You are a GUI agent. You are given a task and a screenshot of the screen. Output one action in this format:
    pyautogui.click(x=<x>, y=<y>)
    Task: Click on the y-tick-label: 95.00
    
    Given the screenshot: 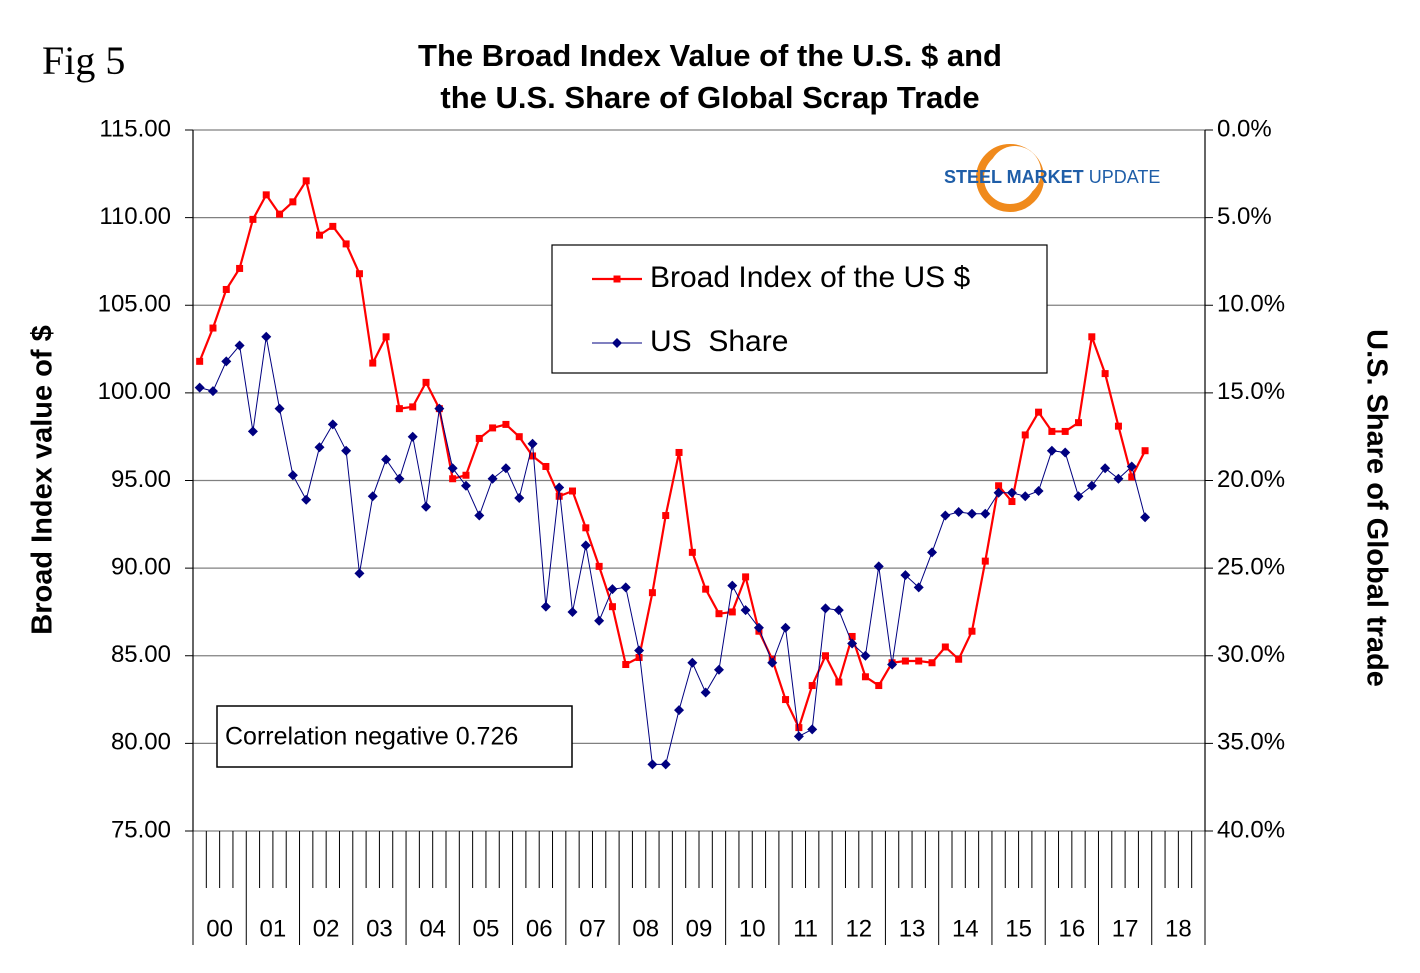 What is the action you would take?
    pyautogui.click(x=141, y=479)
    